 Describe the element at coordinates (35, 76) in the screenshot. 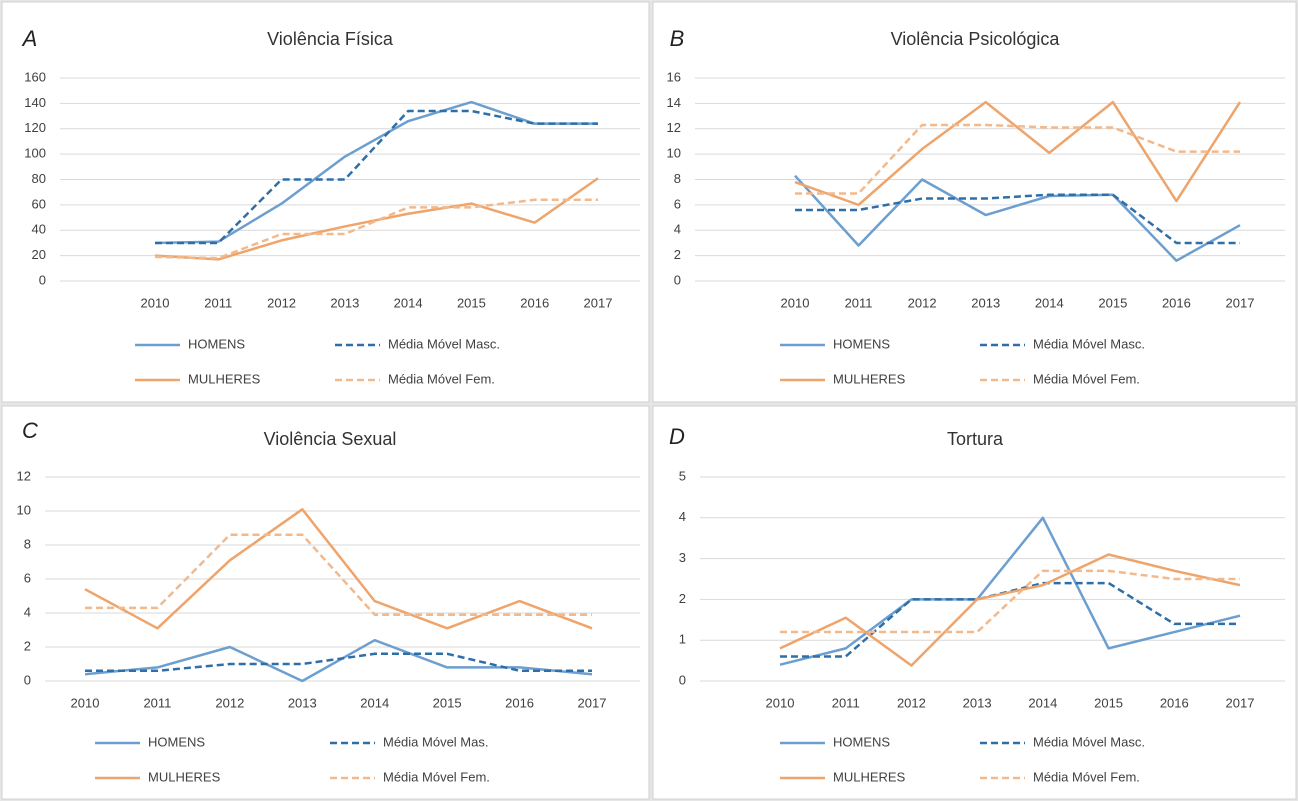

I see `y-tick-label: 160` at that location.